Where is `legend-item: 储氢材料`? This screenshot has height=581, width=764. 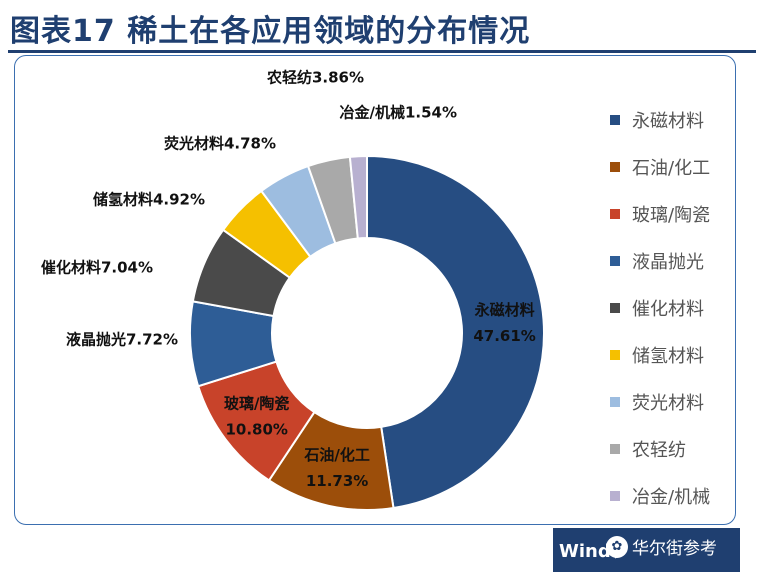
legend-item: 储氢材料 is located at coordinates (660, 354).